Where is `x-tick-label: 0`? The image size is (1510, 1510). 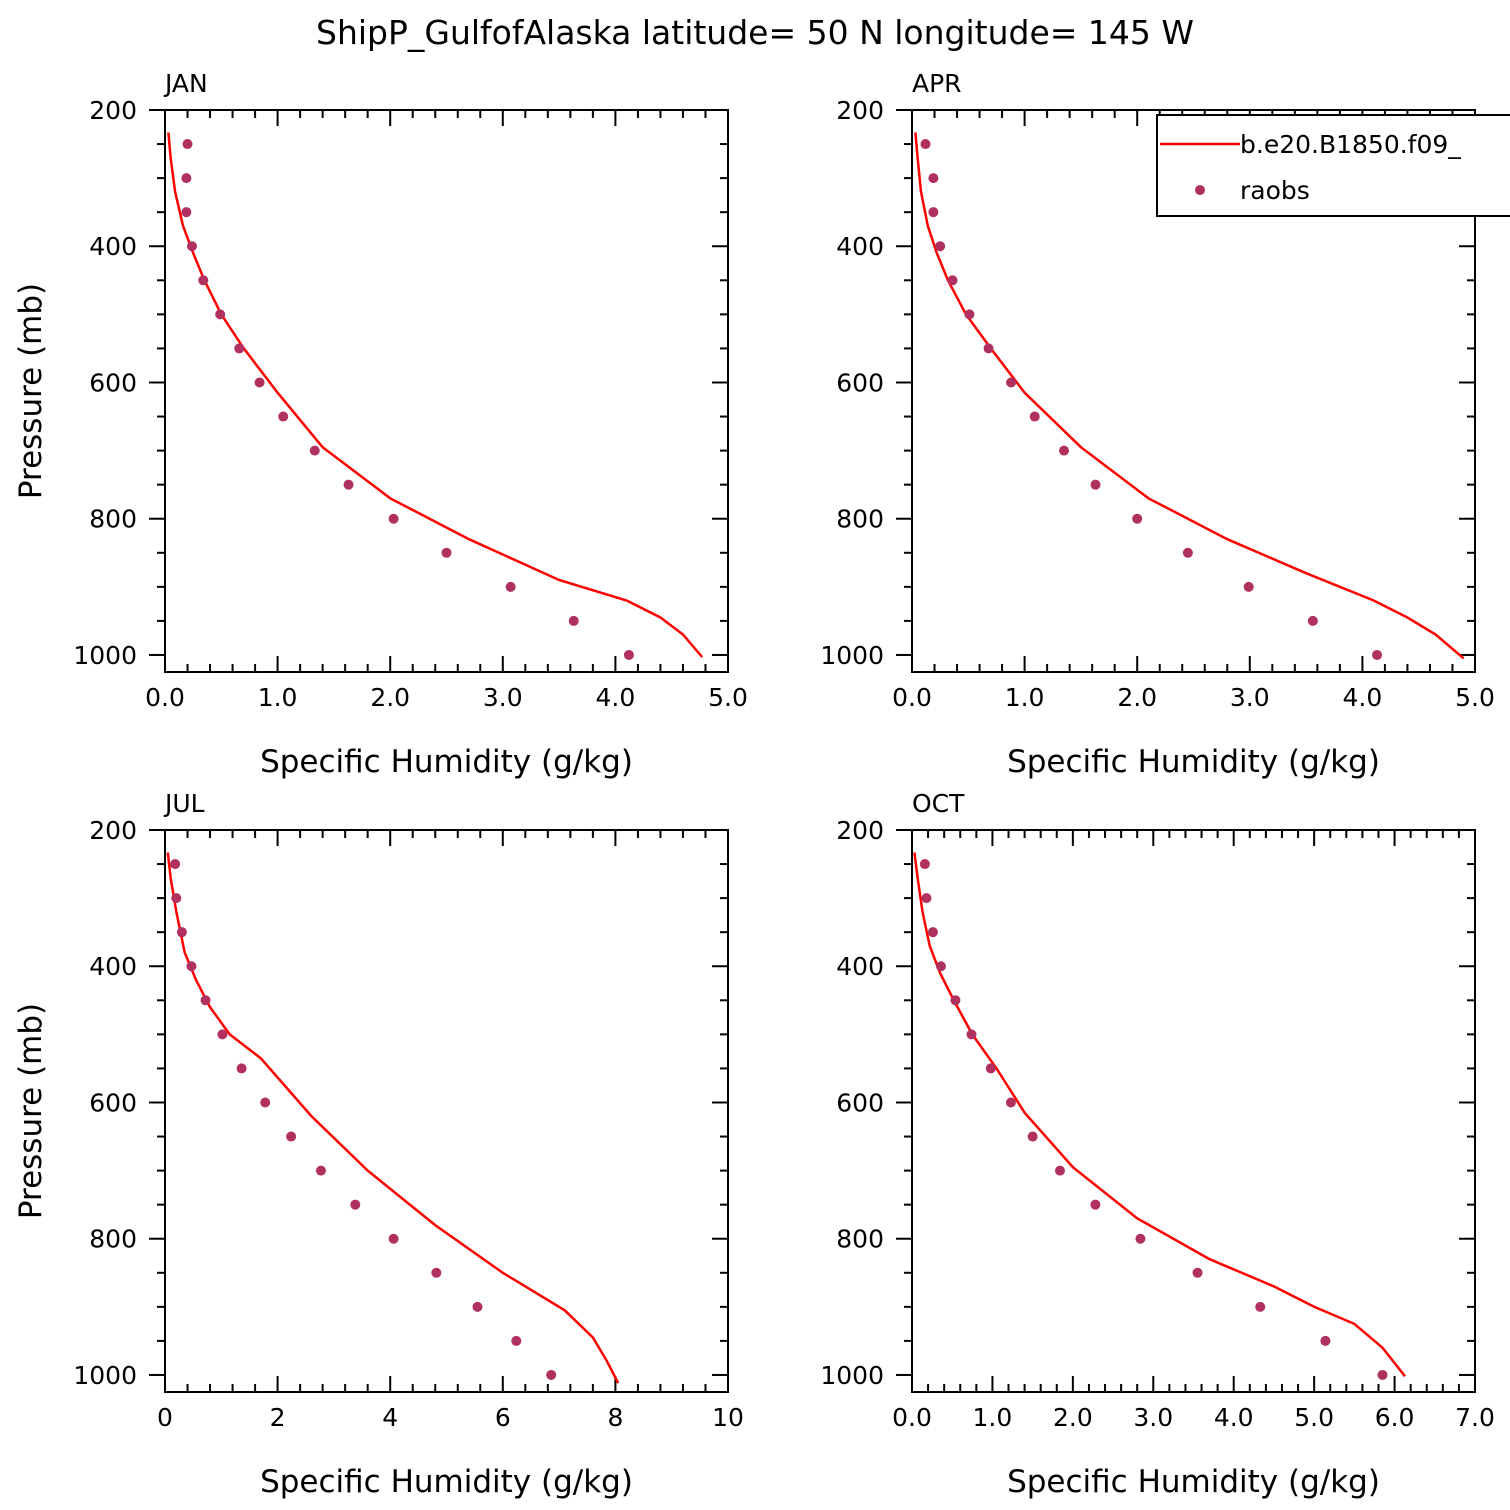 x-tick-label: 0 is located at coordinates (165, 1417).